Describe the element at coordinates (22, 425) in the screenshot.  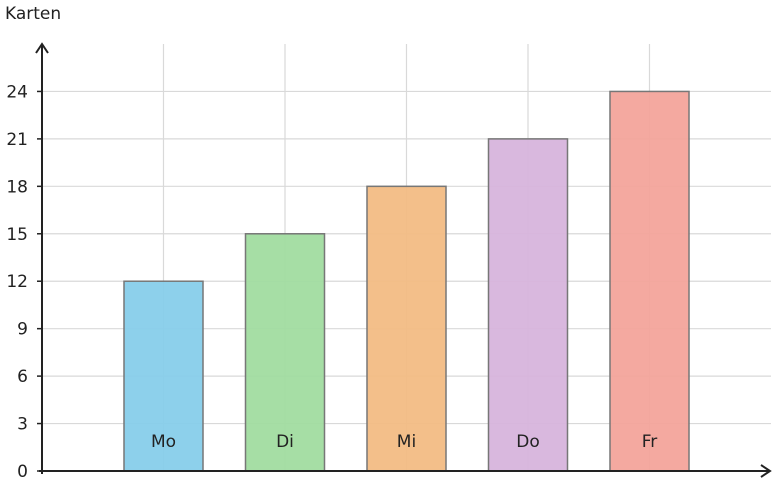
I see `y-tick-label: 3` at that location.